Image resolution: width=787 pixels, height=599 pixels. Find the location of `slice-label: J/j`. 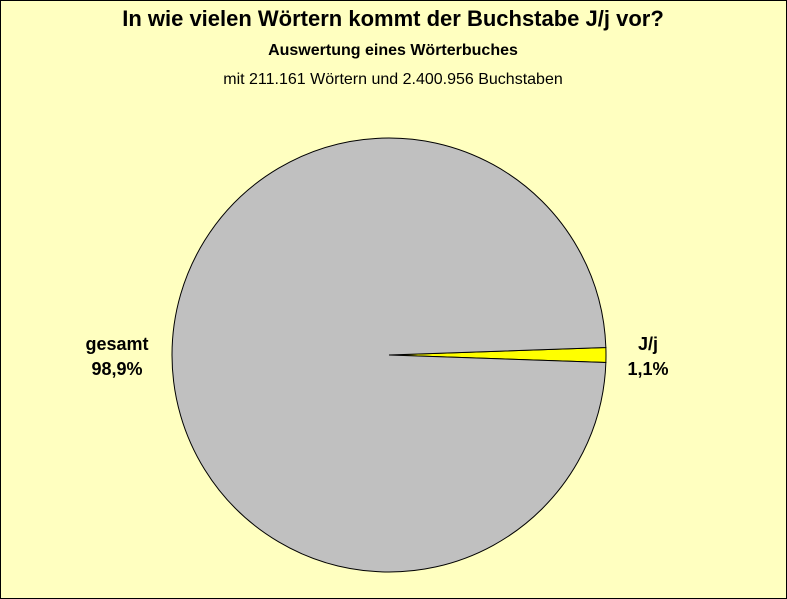

slice-label: J/j is located at coordinates (648, 344).